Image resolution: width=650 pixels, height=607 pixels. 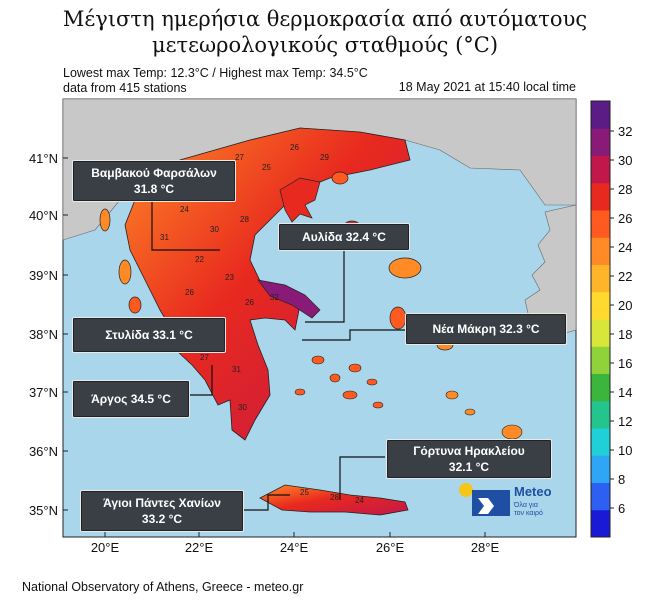 What do you see at coordinates (625, 392) in the screenshot?
I see `colorbar-tick-label: 14` at bounding box center [625, 392].